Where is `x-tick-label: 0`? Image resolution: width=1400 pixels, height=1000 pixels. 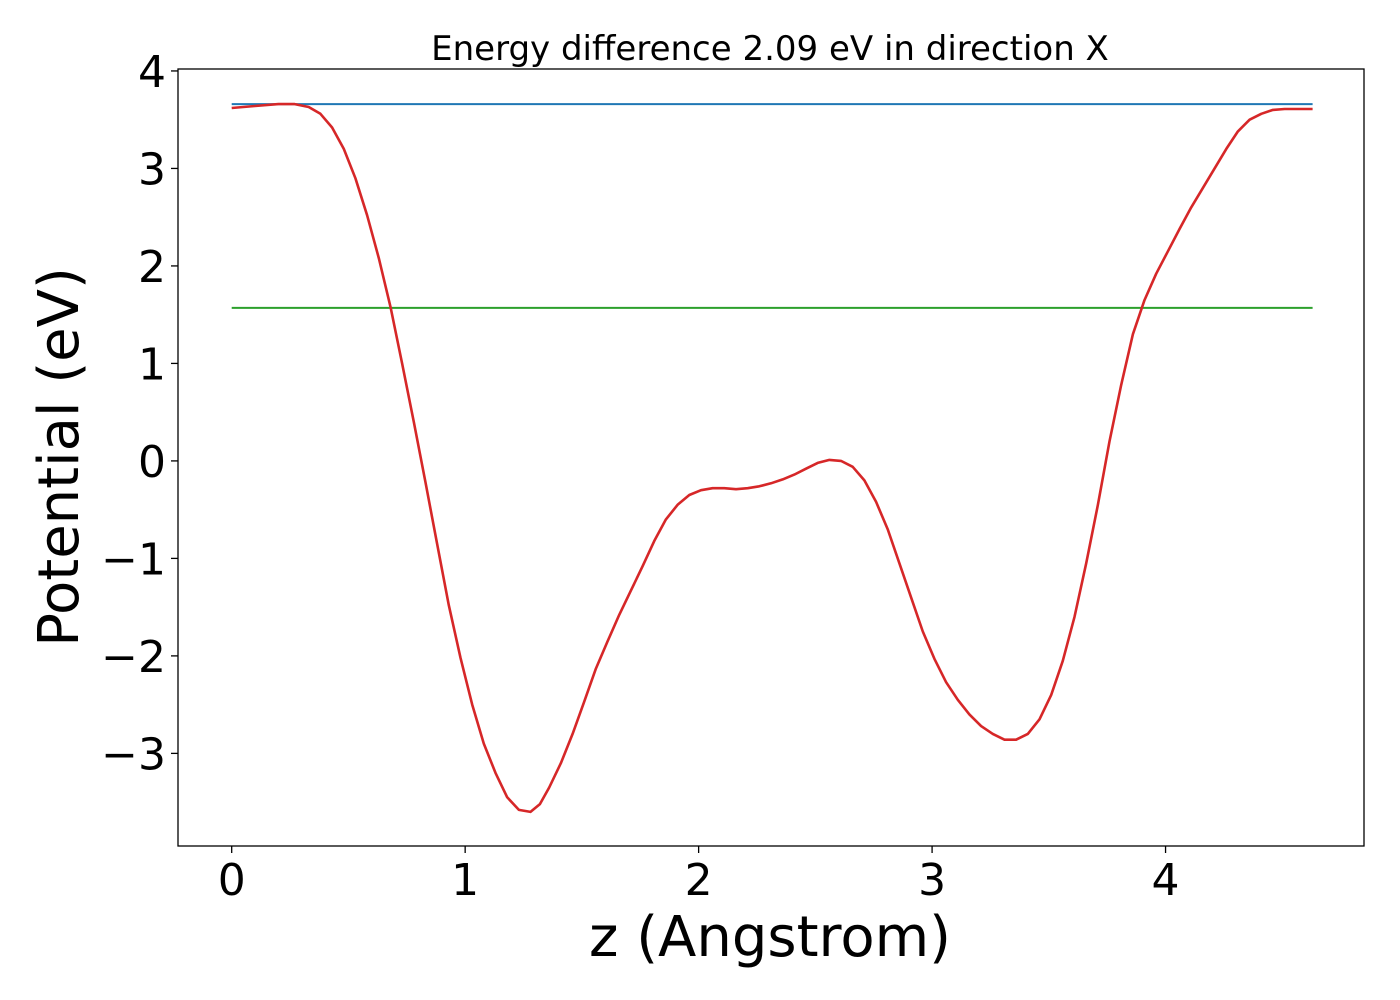
x-tick-label: 0 is located at coordinates (232, 880).